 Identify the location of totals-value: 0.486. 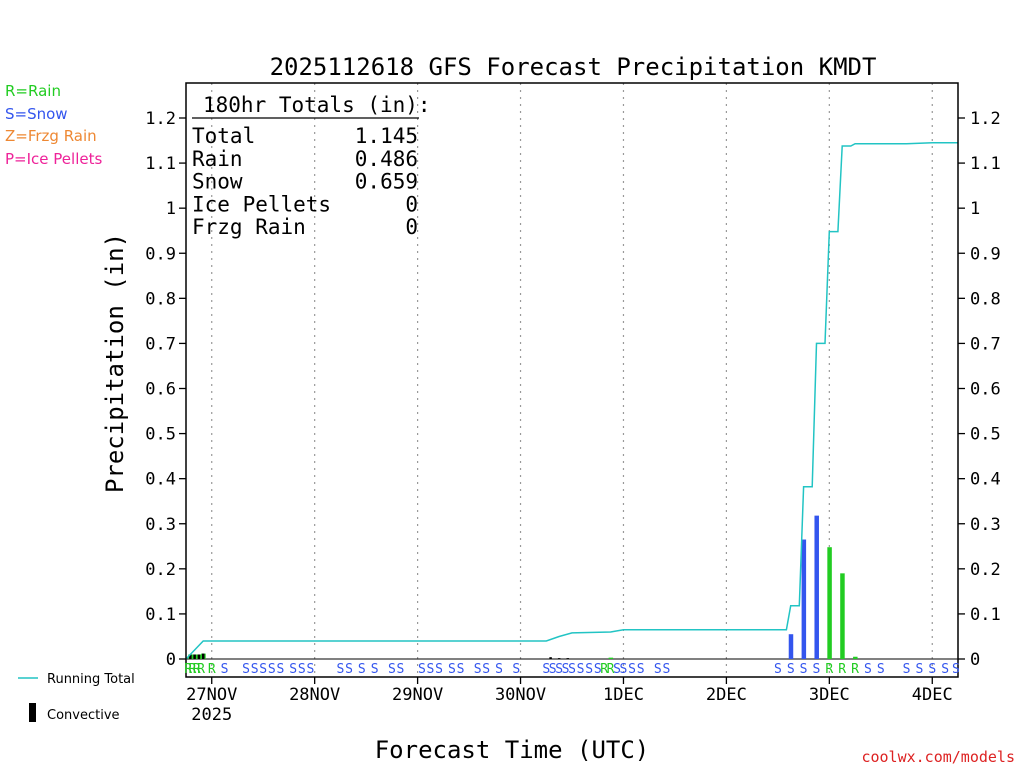
(386, 159).